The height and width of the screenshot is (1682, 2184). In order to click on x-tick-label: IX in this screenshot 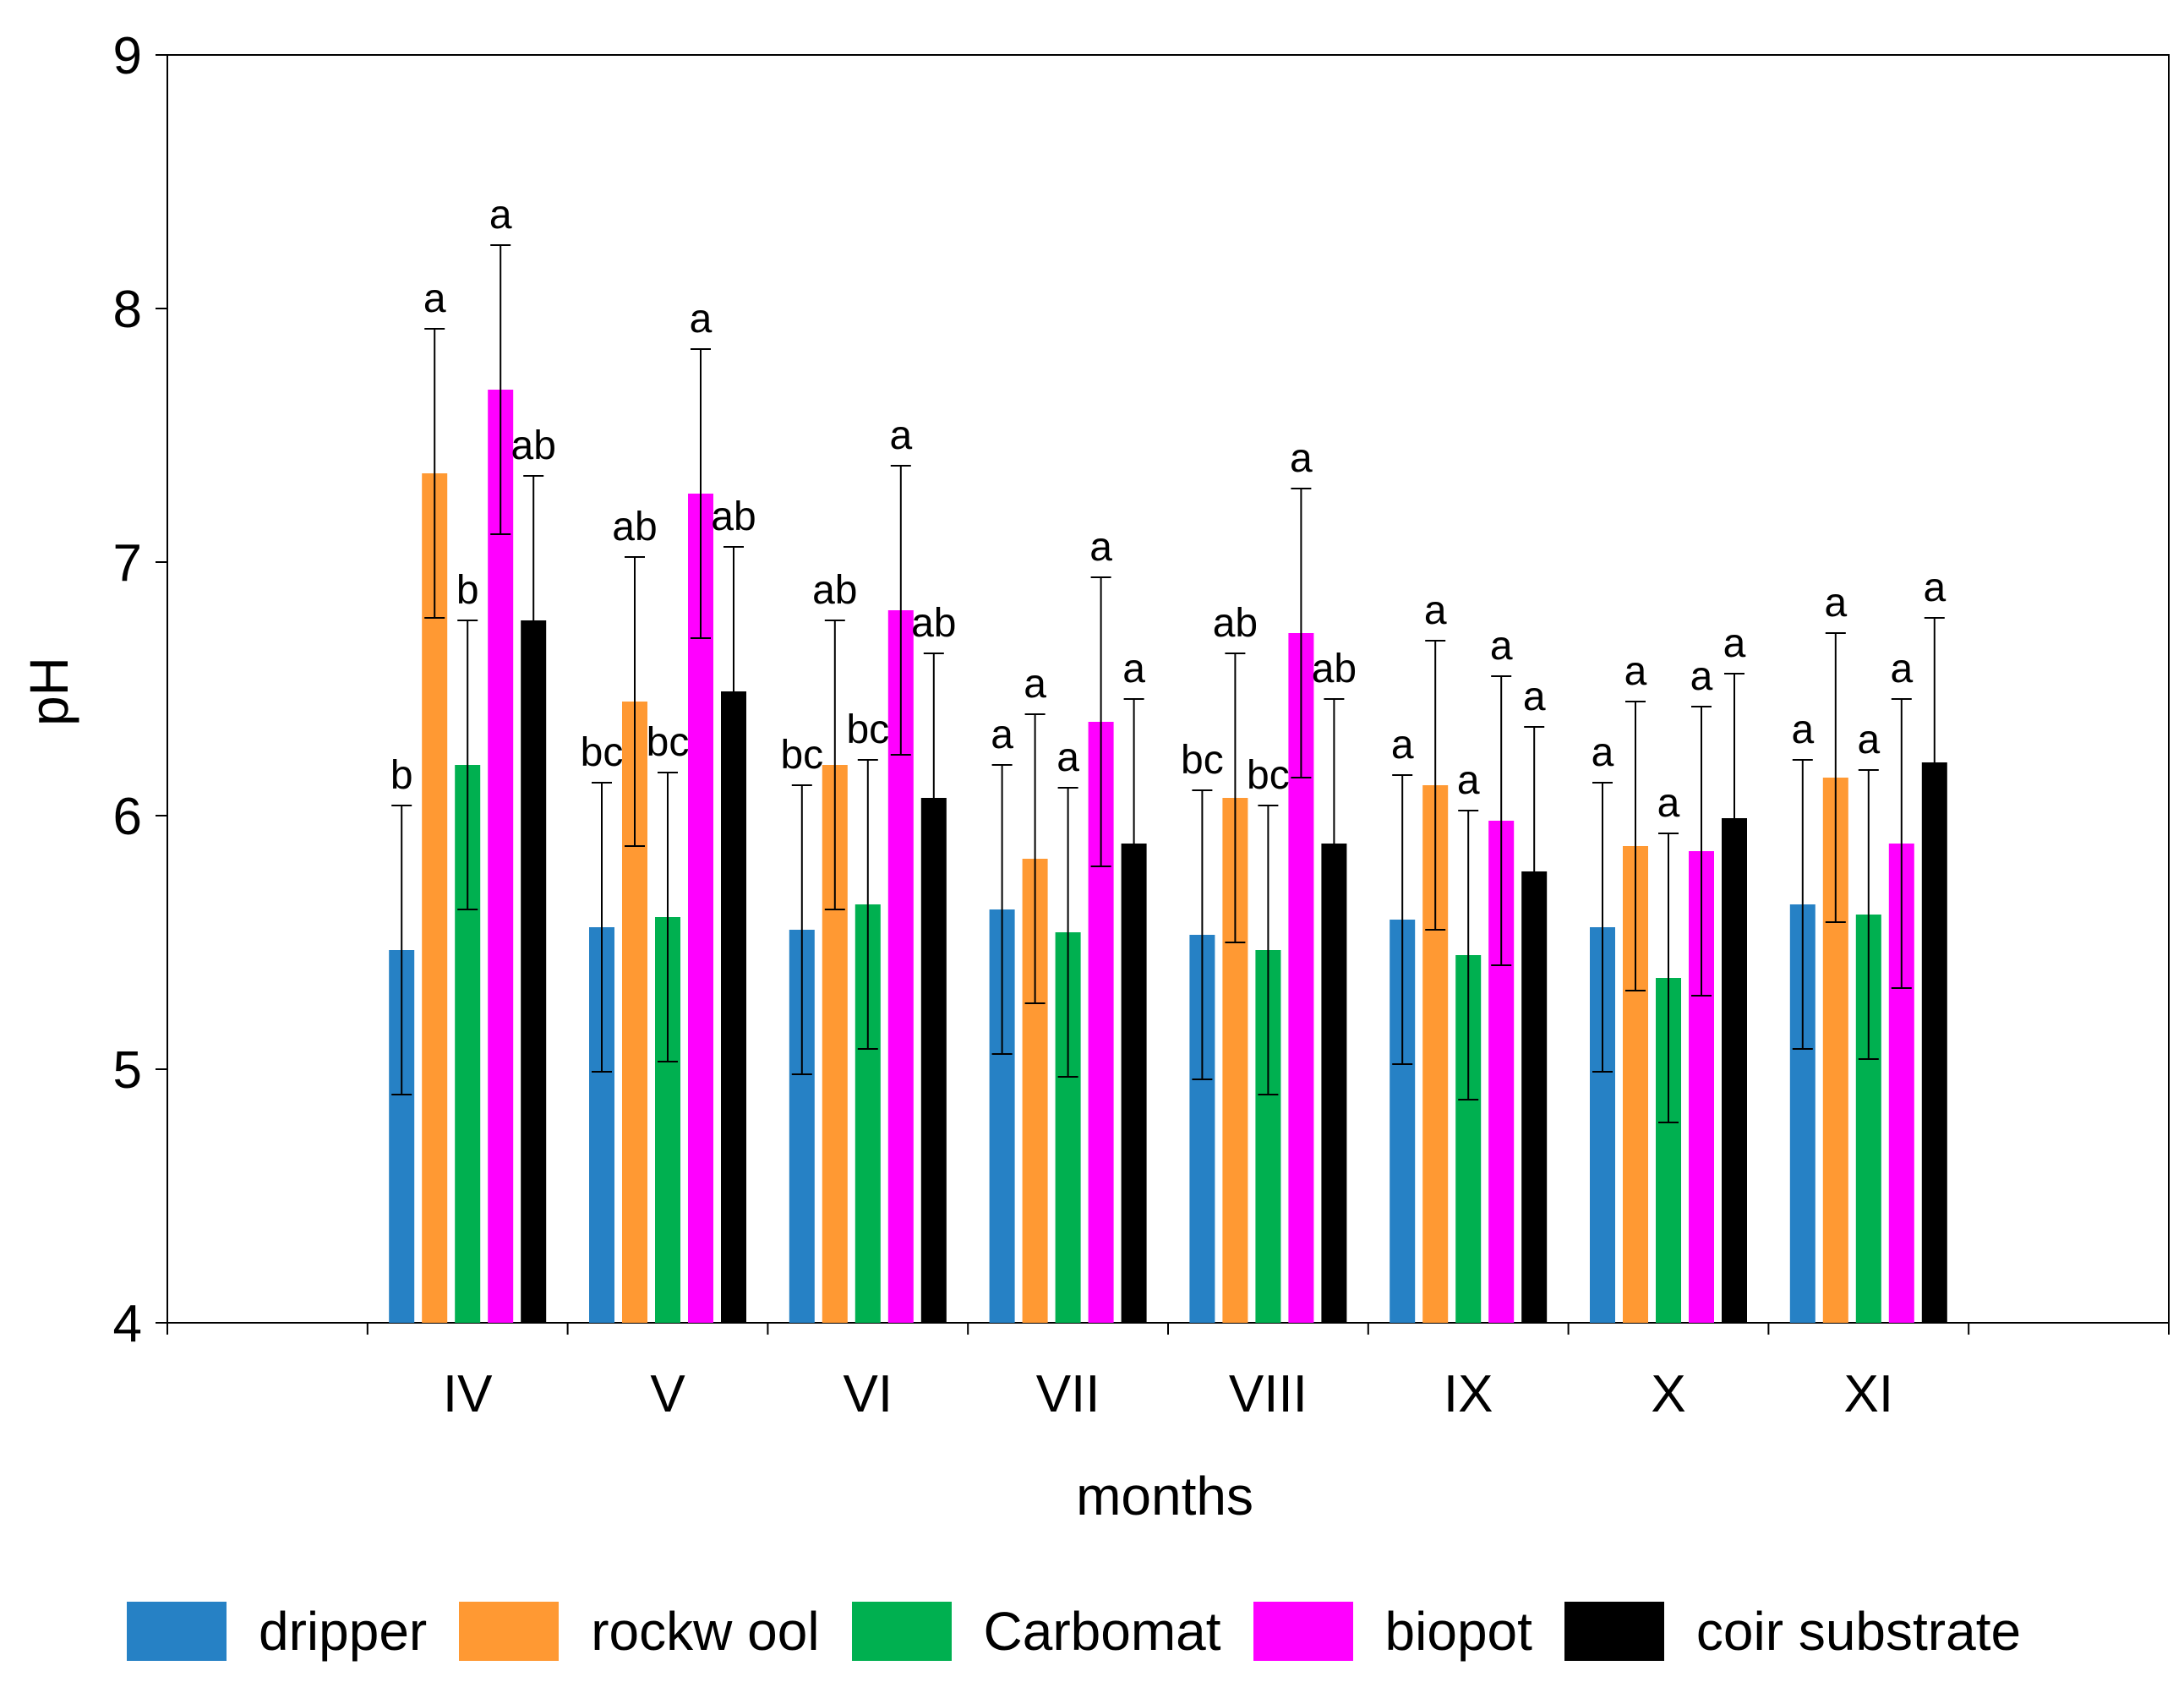, I will do `click(1468, 1394)`.